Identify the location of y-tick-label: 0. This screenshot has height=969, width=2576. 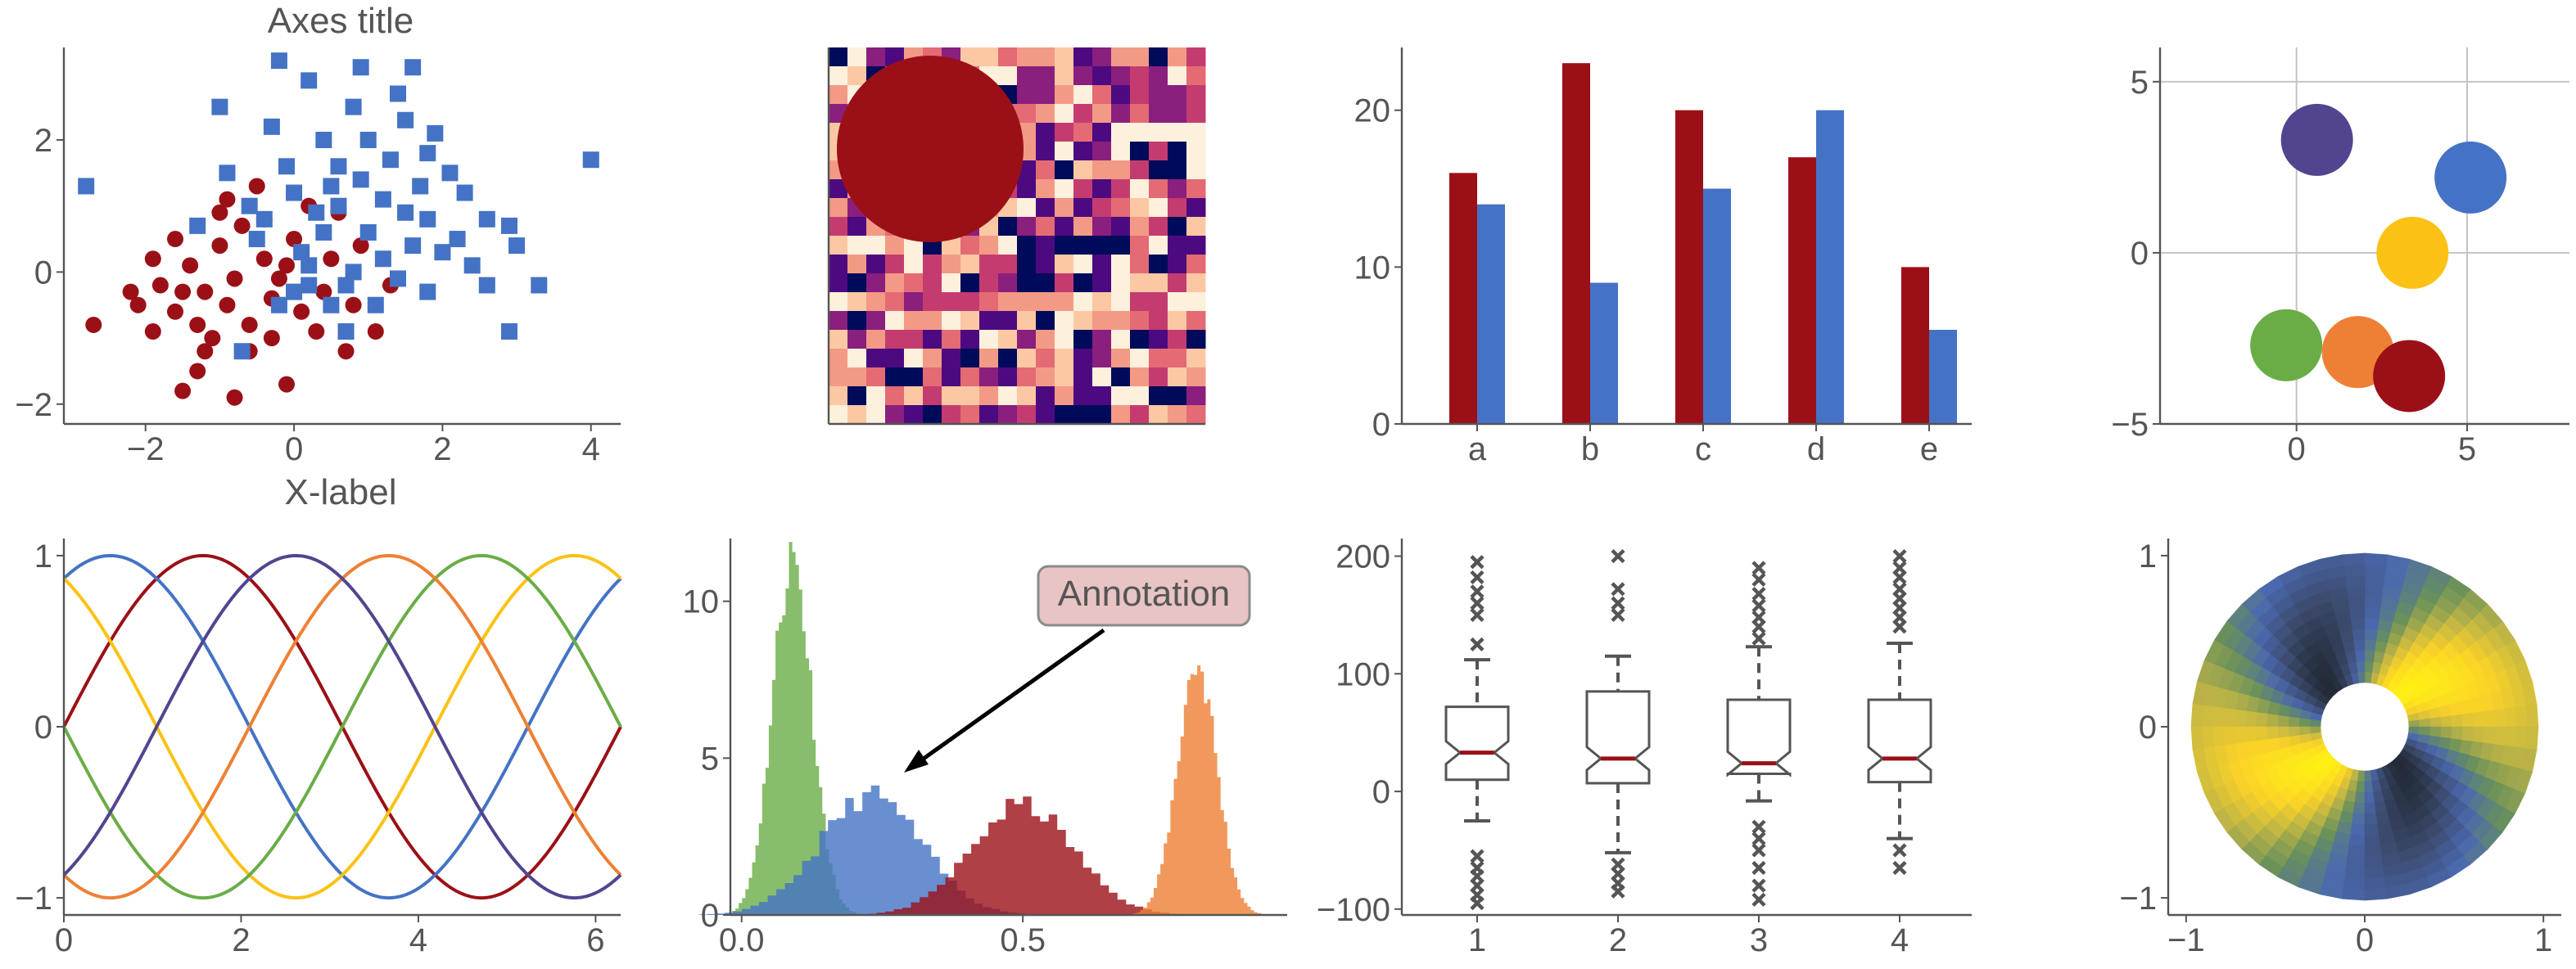
(43, 273).